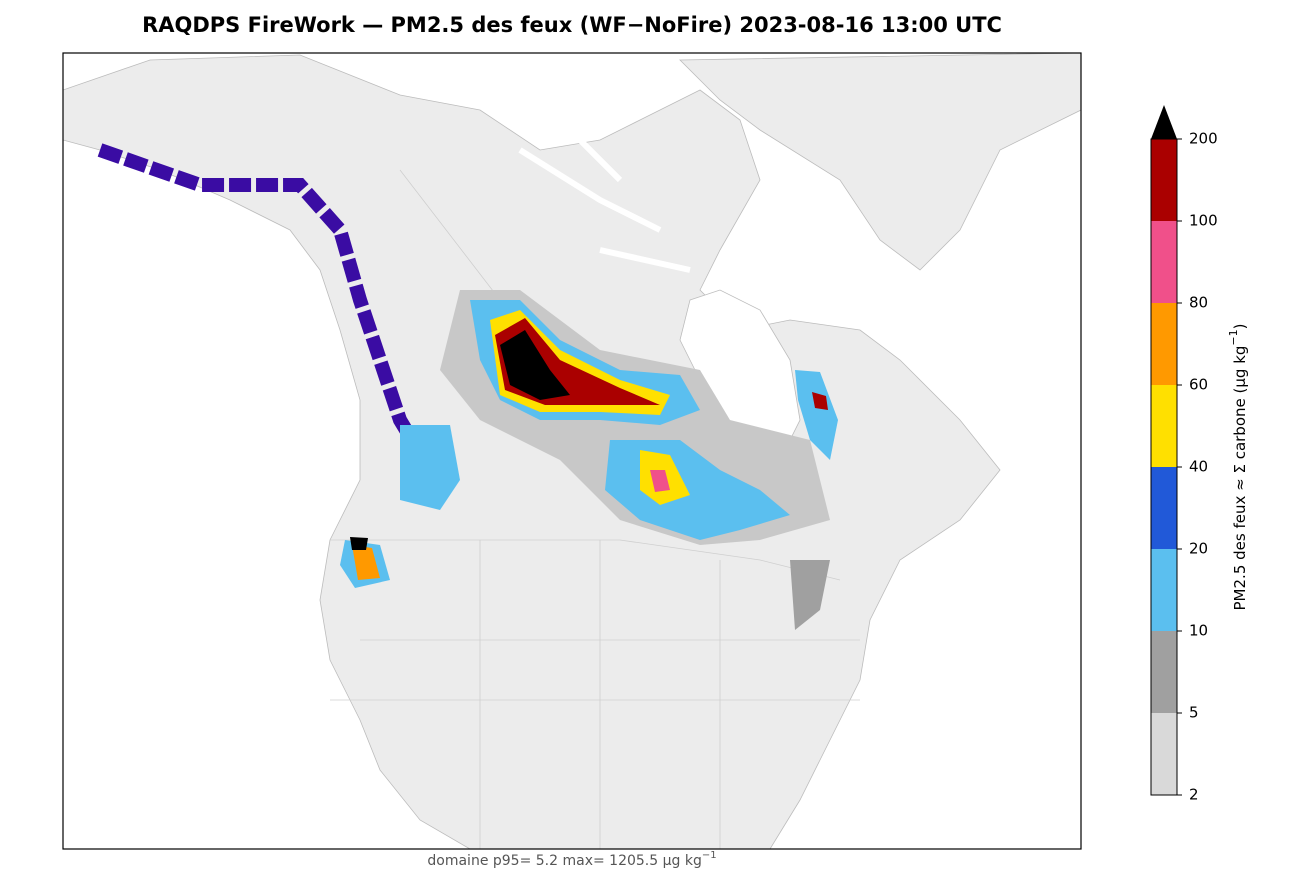  Describe the element at coordinates (430, 467) in the screenshot. I see `plume-bc` at that location.